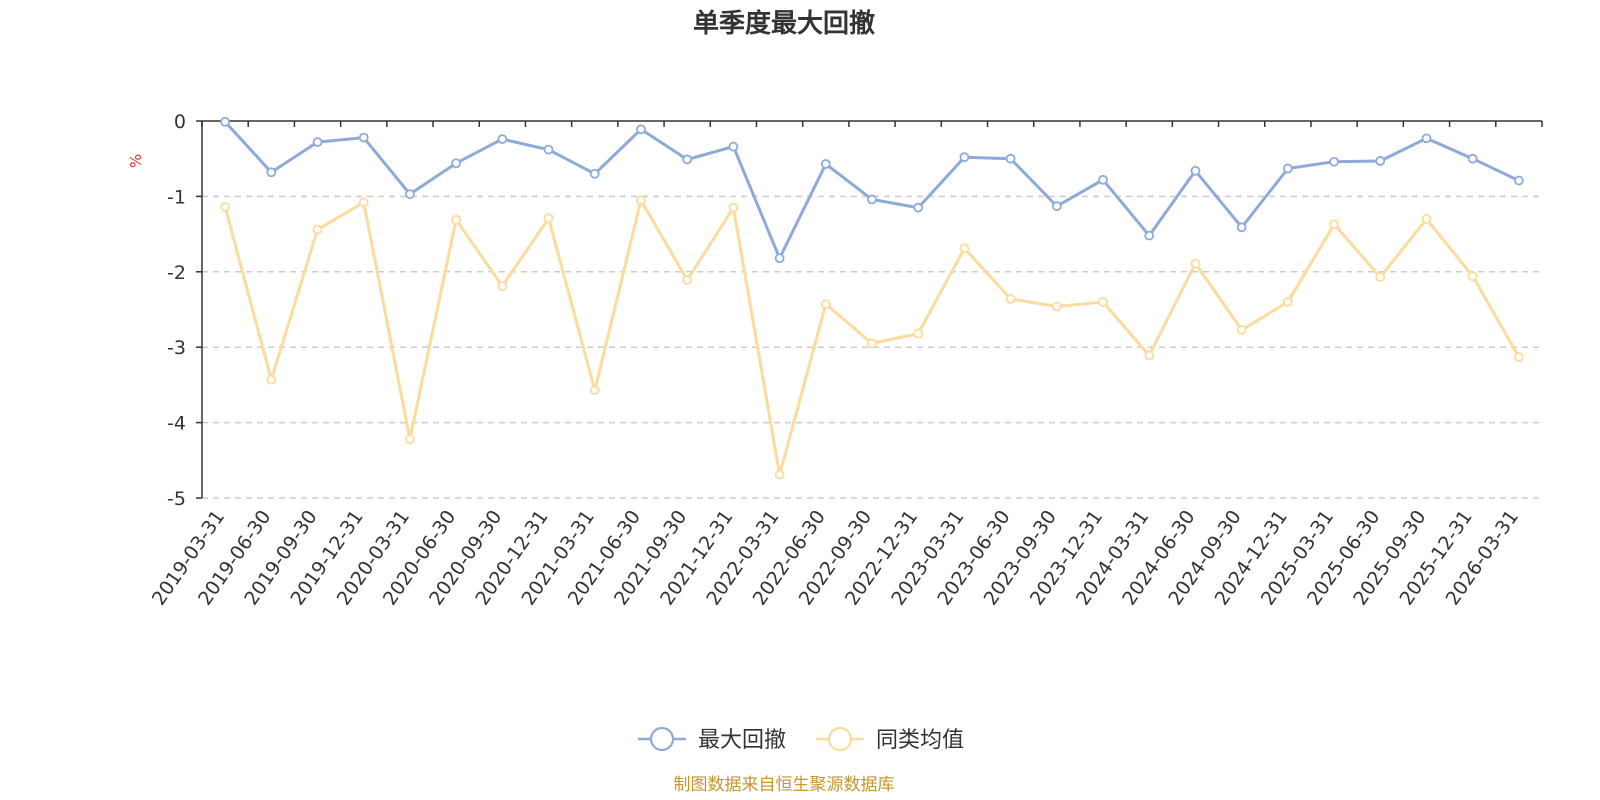  I want to click on y-tick-label: 0, so click(180, 122).